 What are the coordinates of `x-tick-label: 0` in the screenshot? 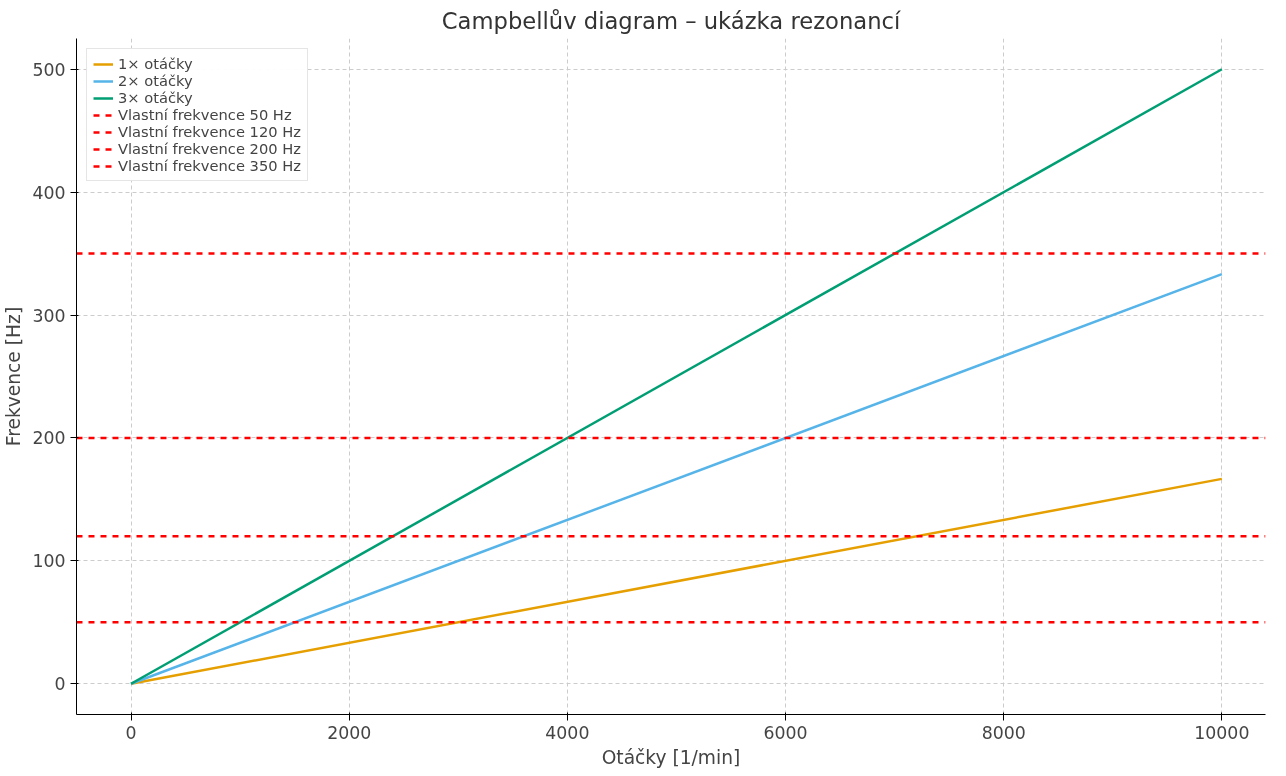 It's located at (131, 732).